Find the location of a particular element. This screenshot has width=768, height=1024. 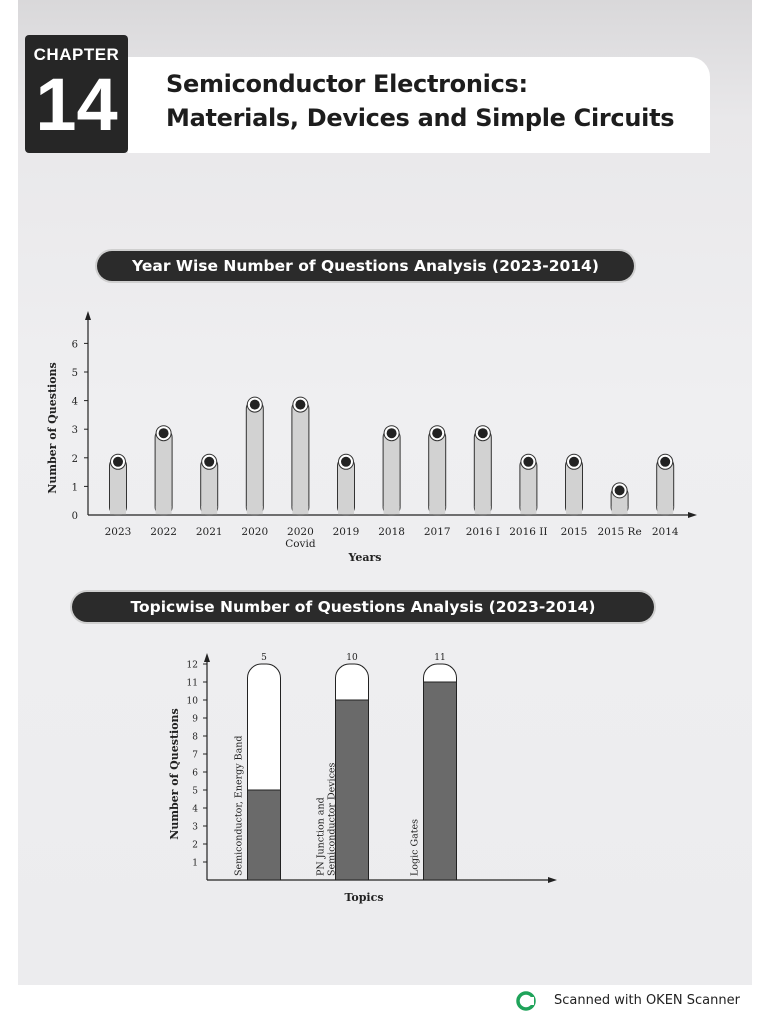

x-tick-label: Covid is located at coordinates (300, 544).